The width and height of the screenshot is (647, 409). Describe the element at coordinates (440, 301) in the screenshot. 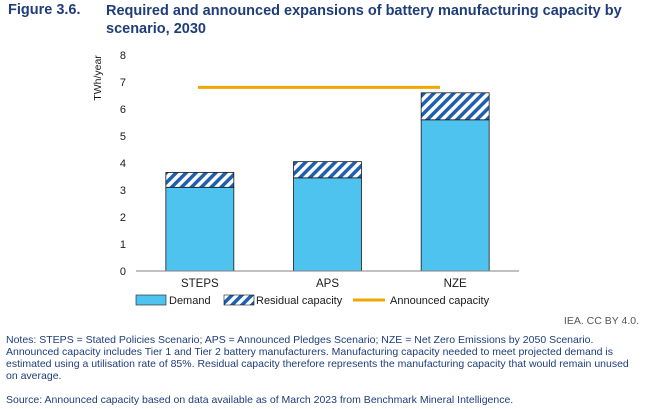

I see `legend-label-announced: Announced capacity` at that location.